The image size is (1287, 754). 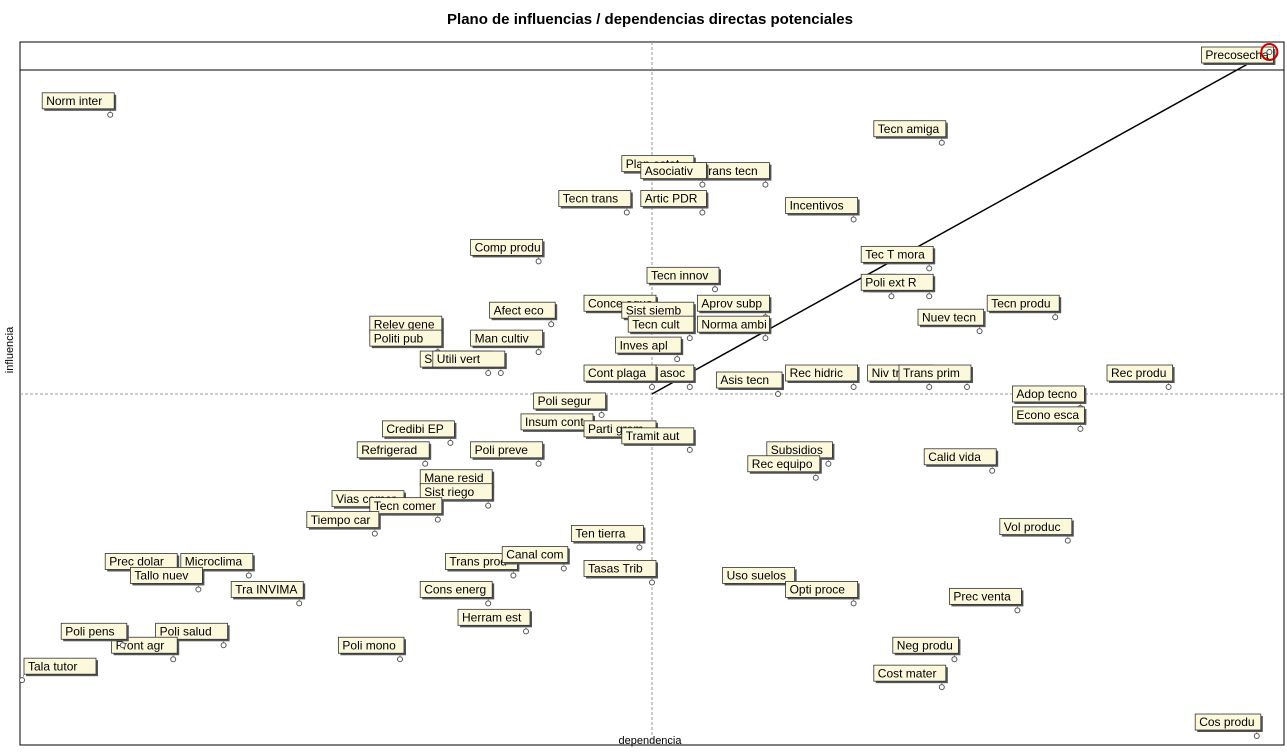 I want to click on point-label: Econo esca, so click(x=1047, y=415).